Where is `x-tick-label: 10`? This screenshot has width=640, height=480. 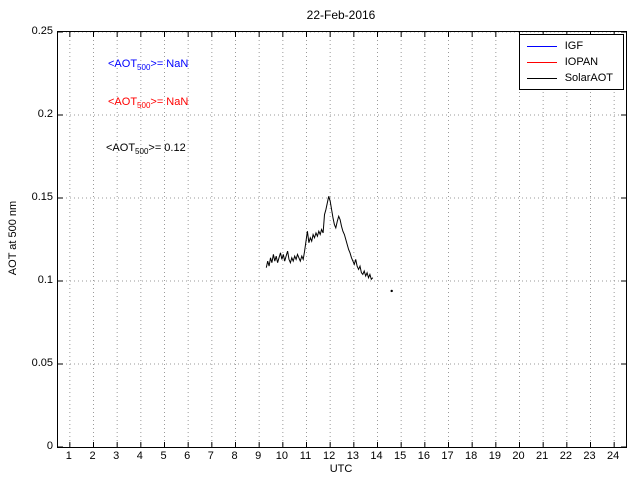
x-tick-label: 10 is located at coordinates (281, 456).